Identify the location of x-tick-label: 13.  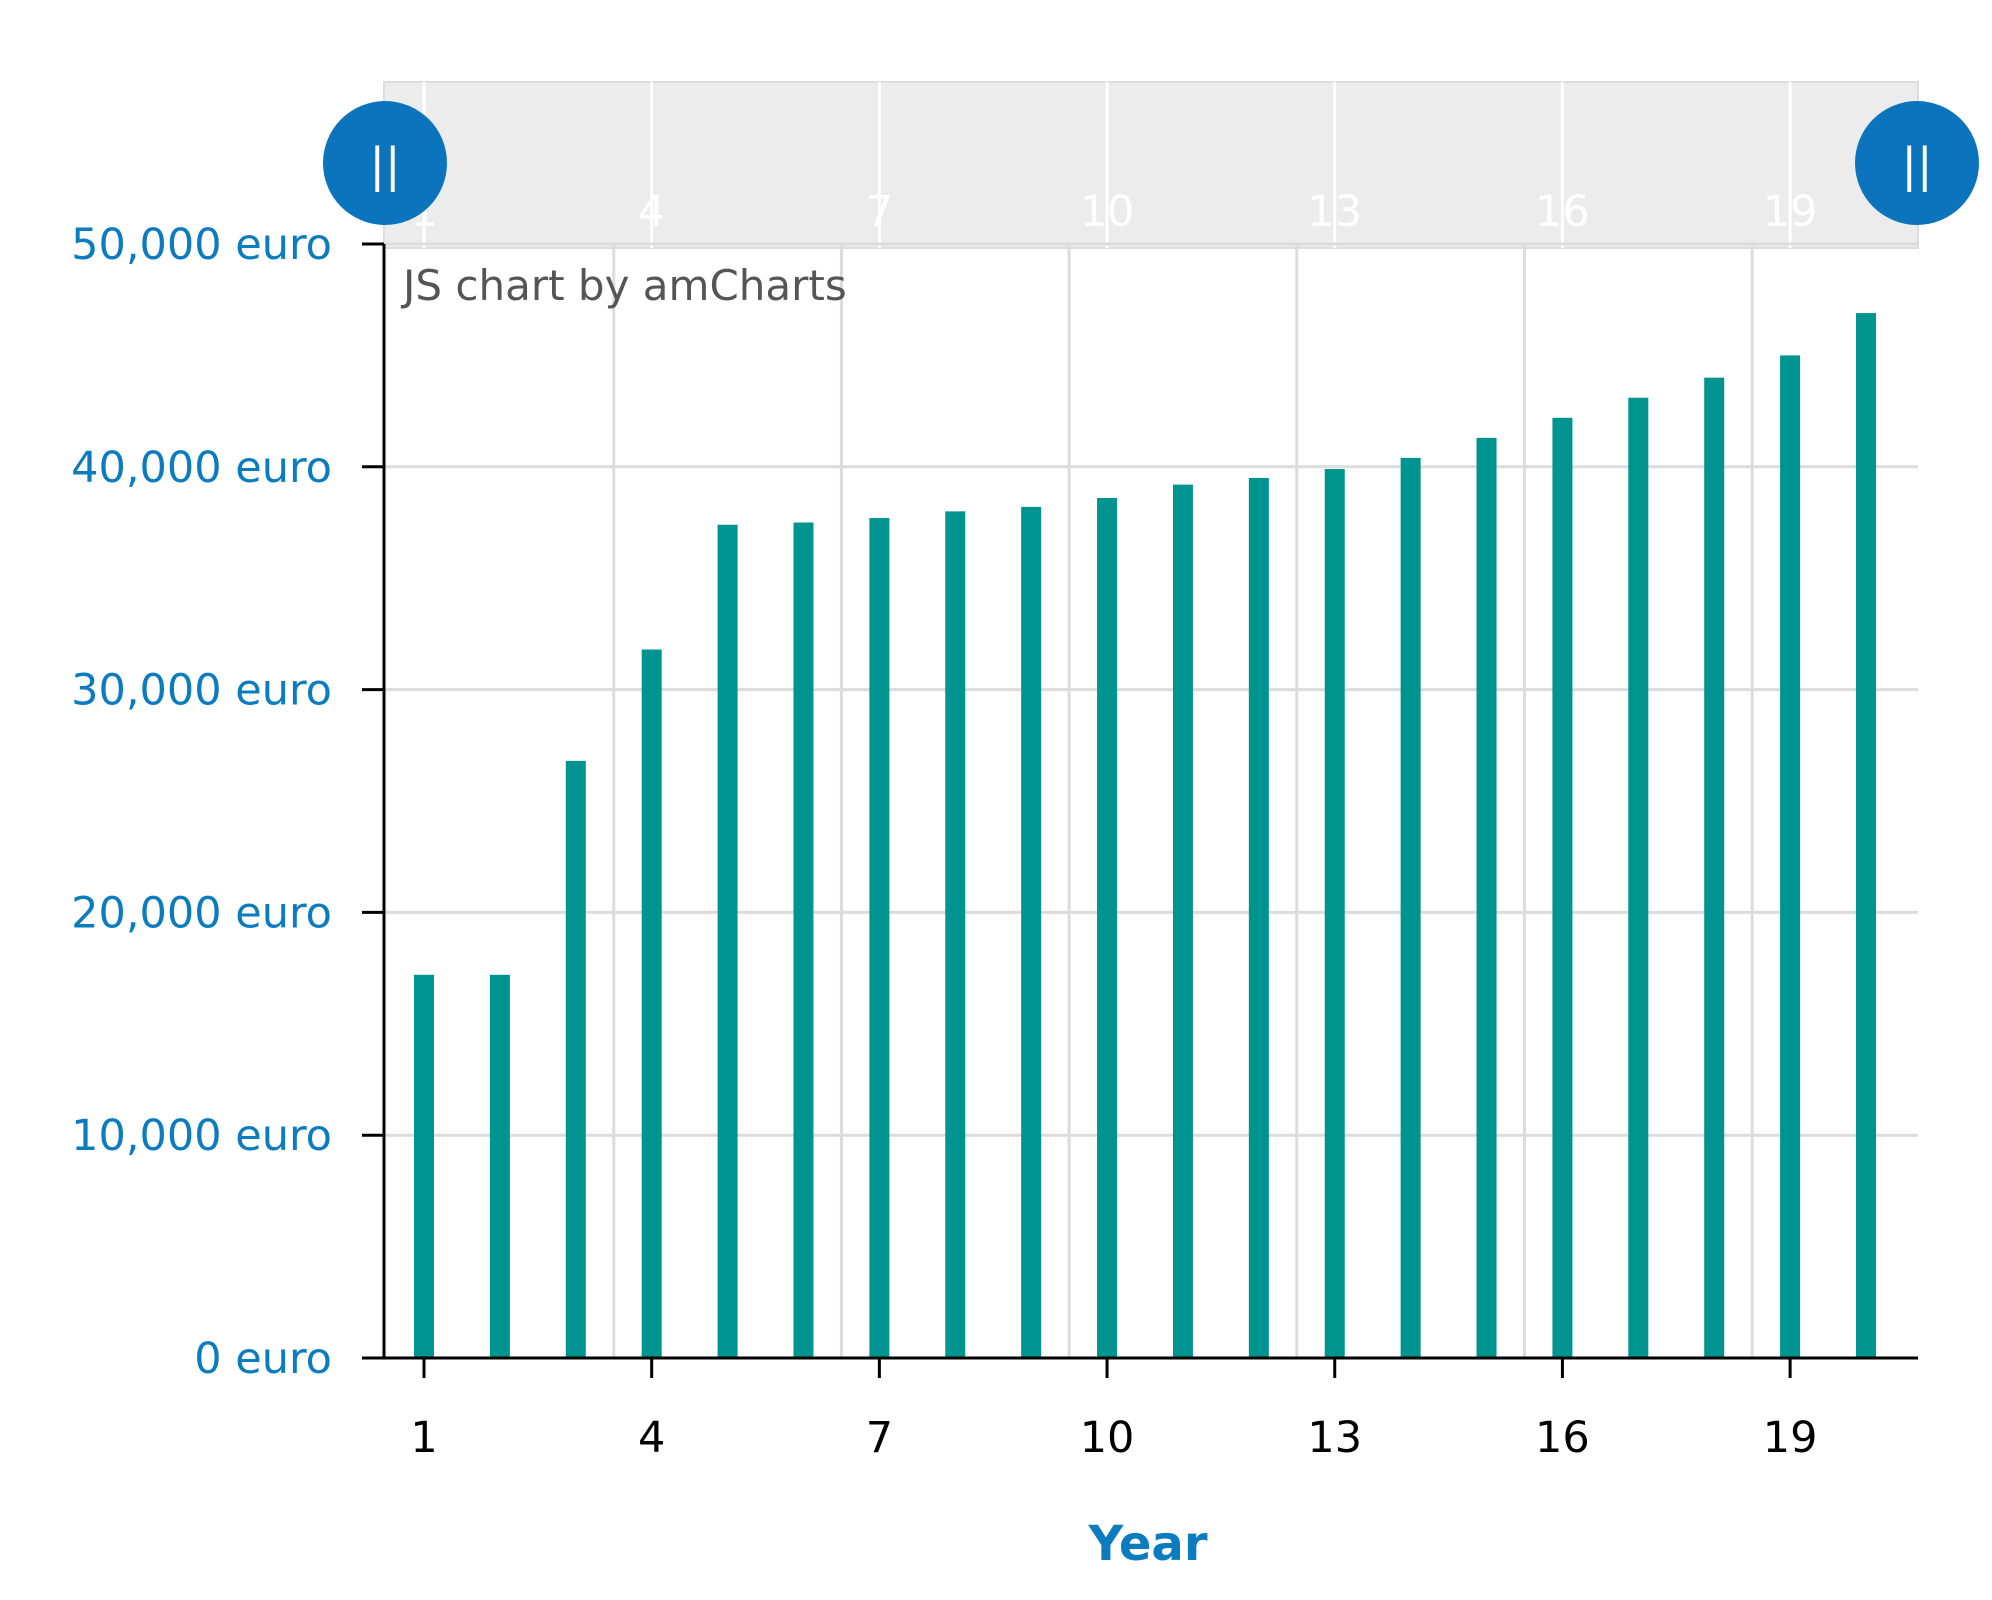
(1334, 1438).